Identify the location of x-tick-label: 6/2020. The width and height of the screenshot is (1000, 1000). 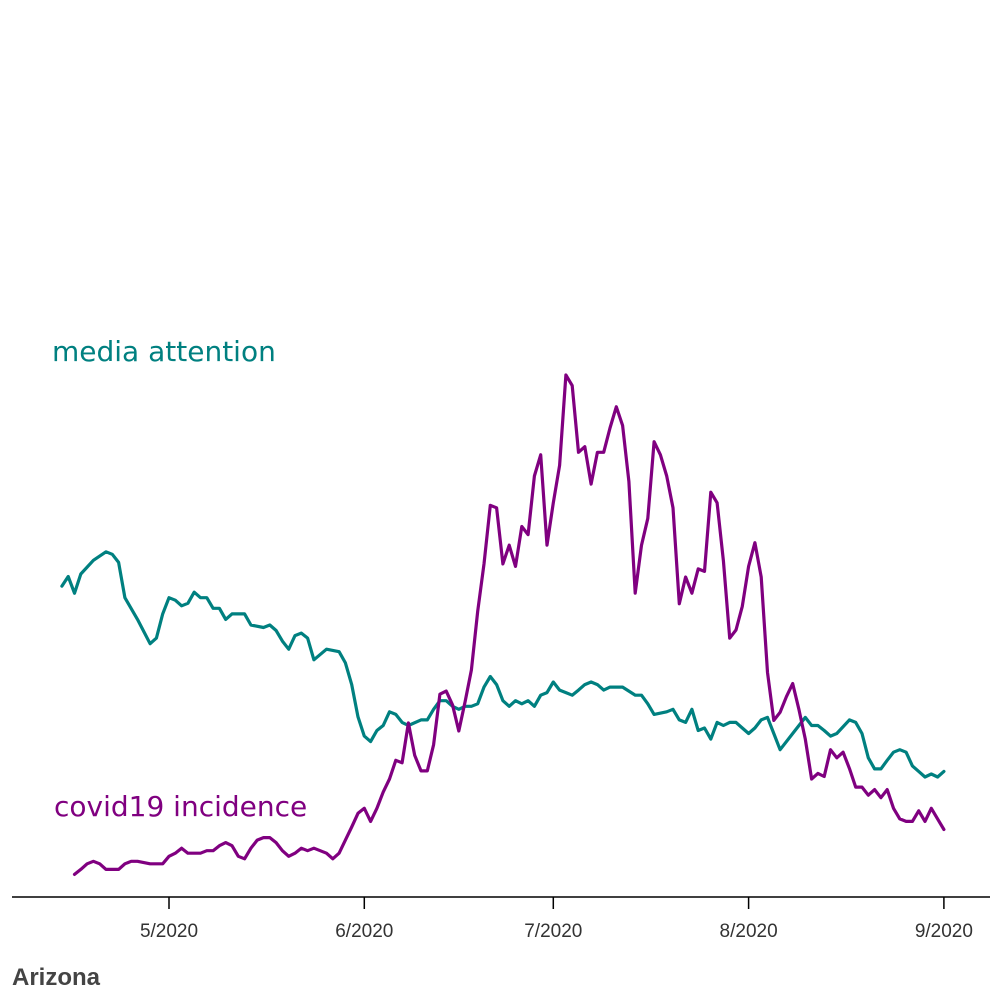
(364, 931).